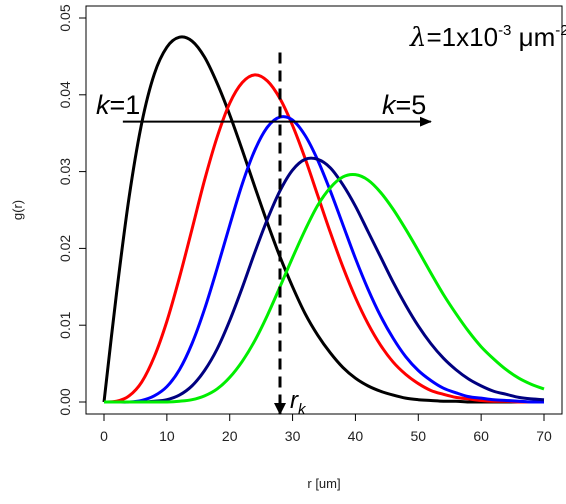 The height and width of the screenshot is (504, 566). What do you see at coordinates (326, 429) in the screenshot?
I see `x-axis: 0 10 20 30 40 50 60 70` at bounding box center [326, 429].